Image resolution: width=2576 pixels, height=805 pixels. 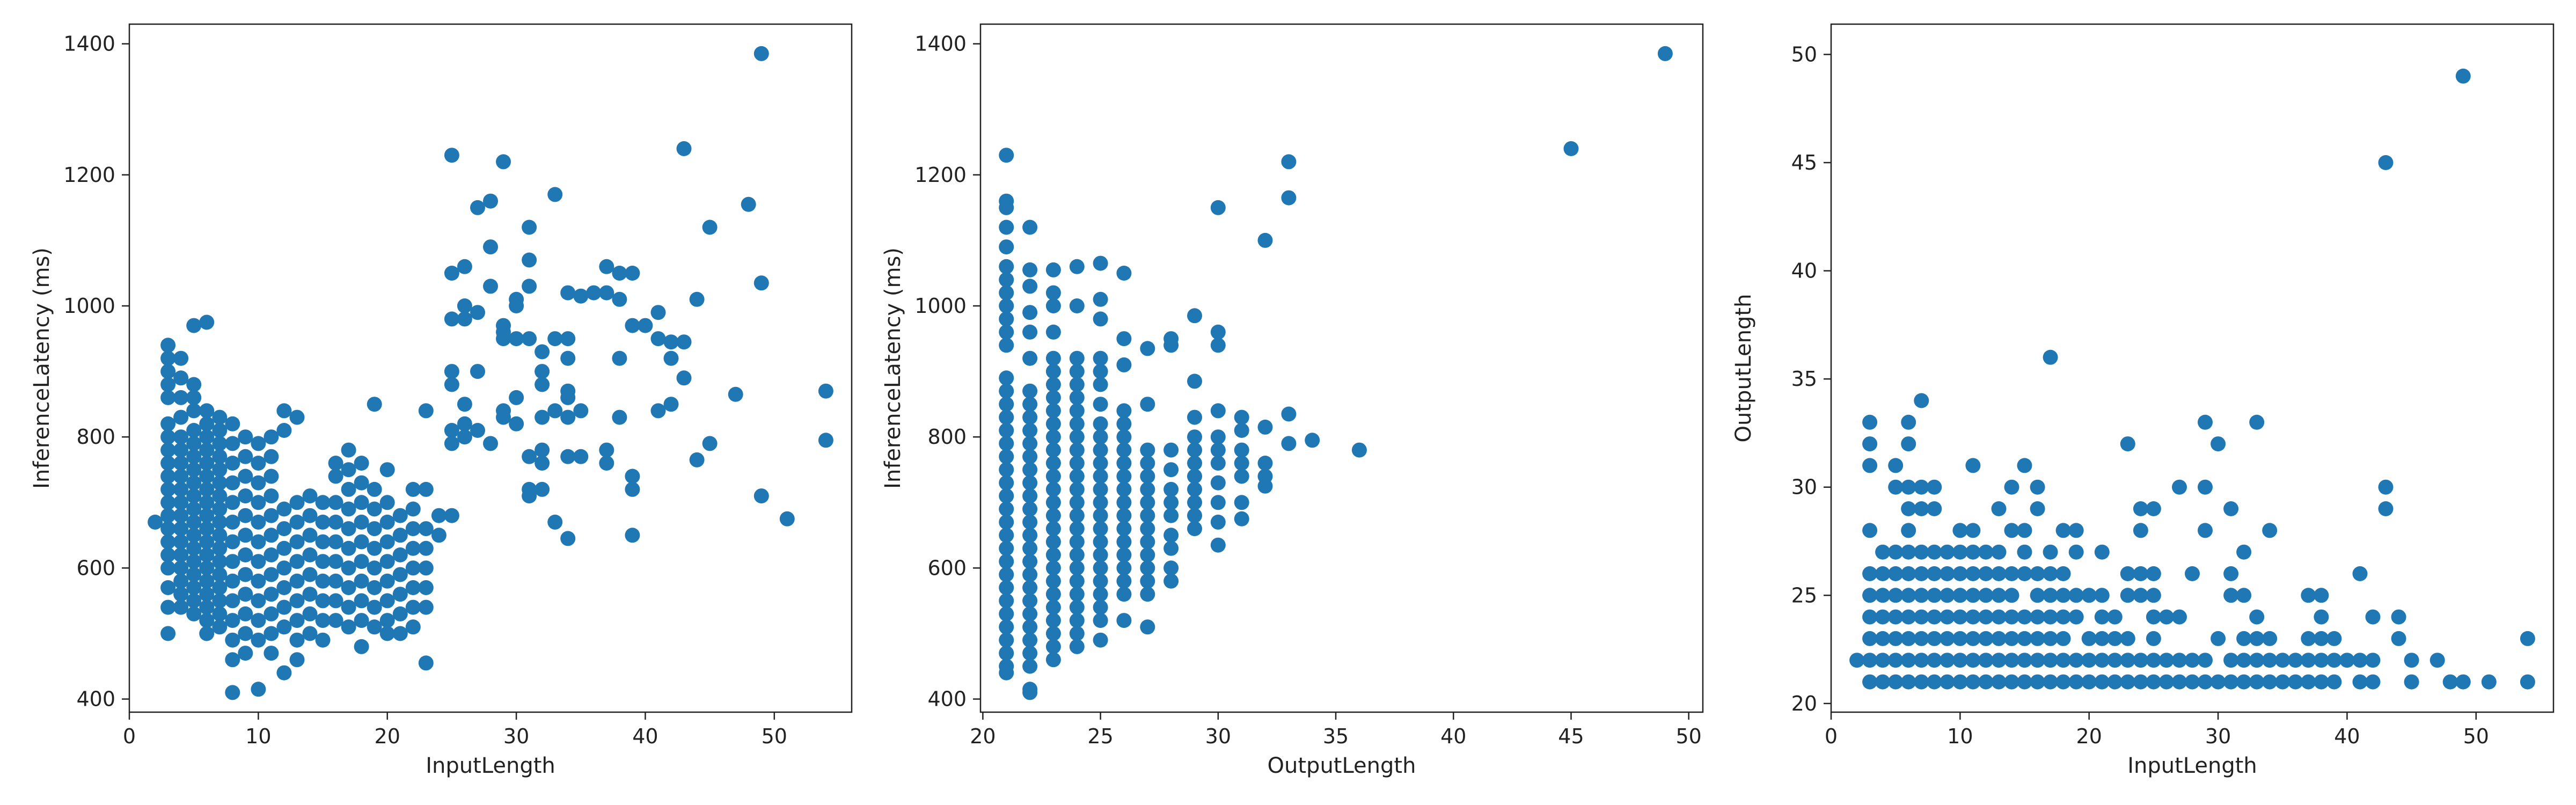 I want to click on y-tick-label: 1200, so click(x=940, y=175).